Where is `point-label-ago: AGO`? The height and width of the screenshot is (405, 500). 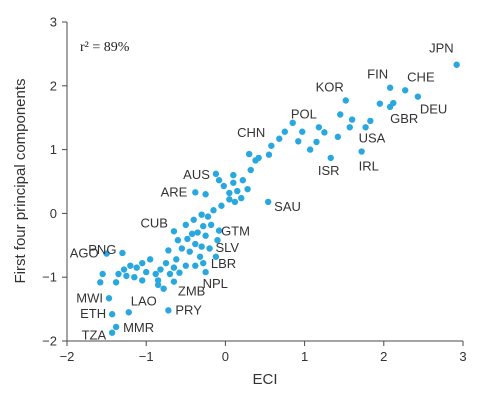
point-label-ago: AGO is located at coordinates (84, 253).